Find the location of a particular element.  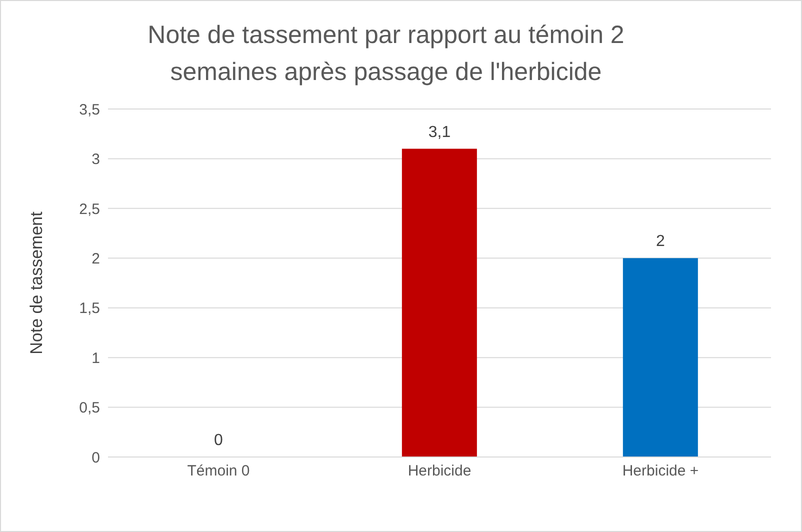

y-tick-label: 1,5 is located at coordinates (89, 309).